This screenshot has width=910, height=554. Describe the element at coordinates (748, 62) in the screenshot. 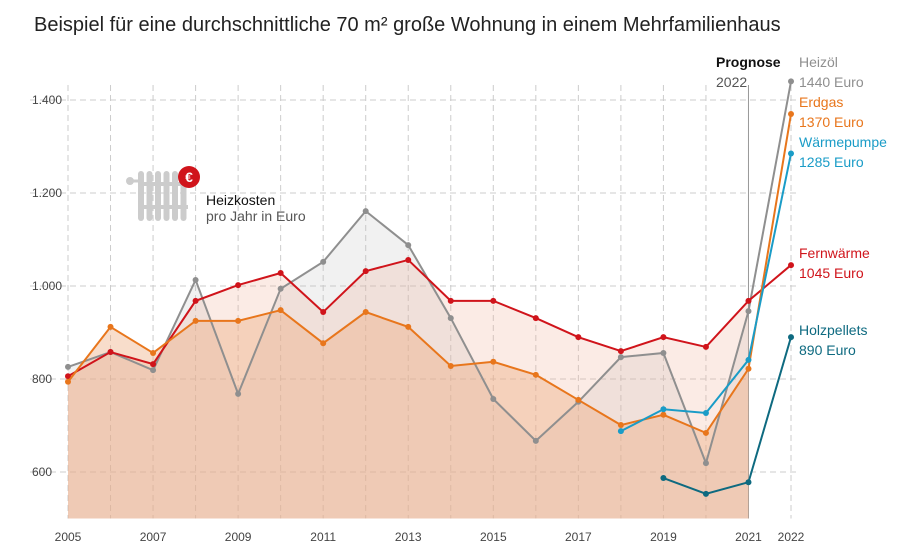

I see `forecast-label: Prognose` at that location.